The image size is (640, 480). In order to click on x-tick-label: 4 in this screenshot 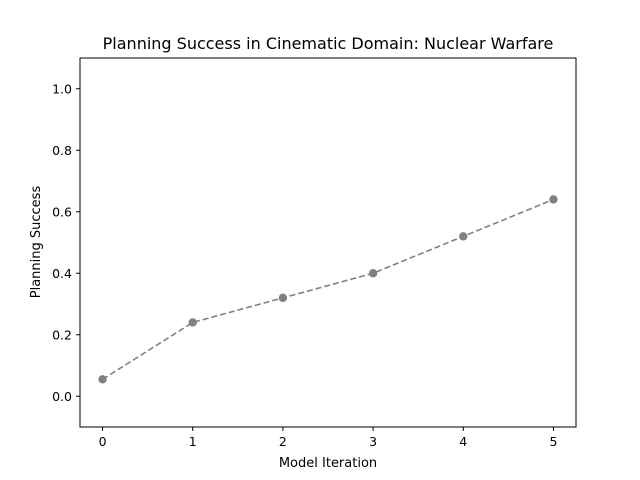, I will do `click(463, 441)`.